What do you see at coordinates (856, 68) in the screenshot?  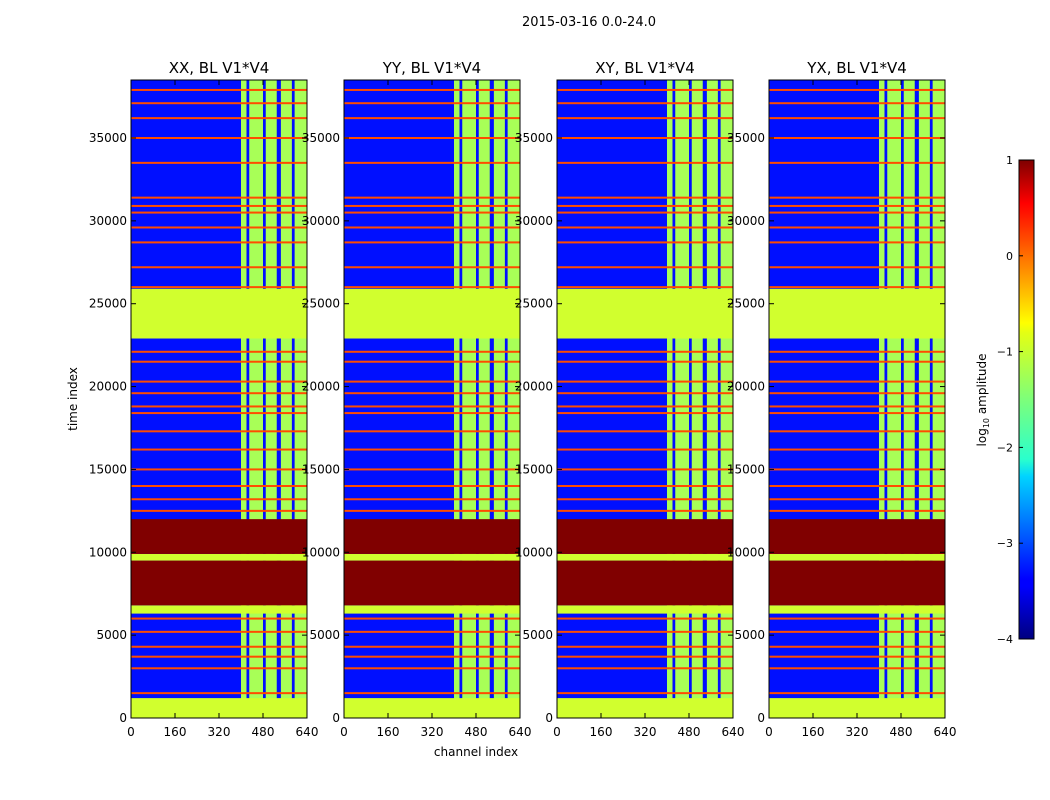 I see `panel-title: YX, BL V1*V4` at bounding box center [856, 68].